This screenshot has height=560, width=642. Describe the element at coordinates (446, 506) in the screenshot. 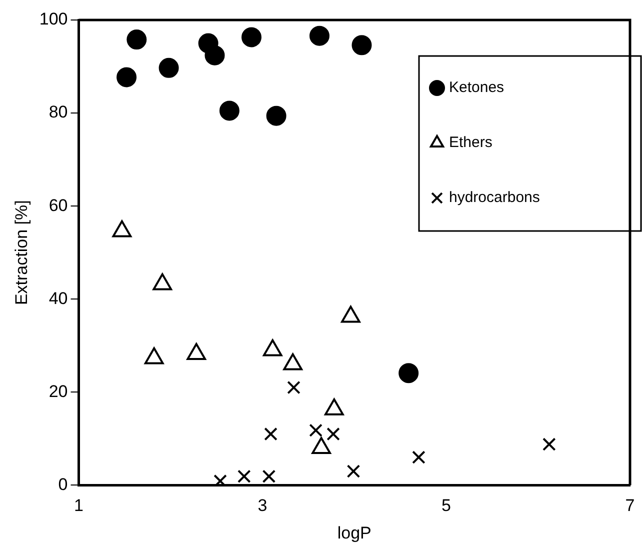

I see `x-tick-label: 5` at that location.